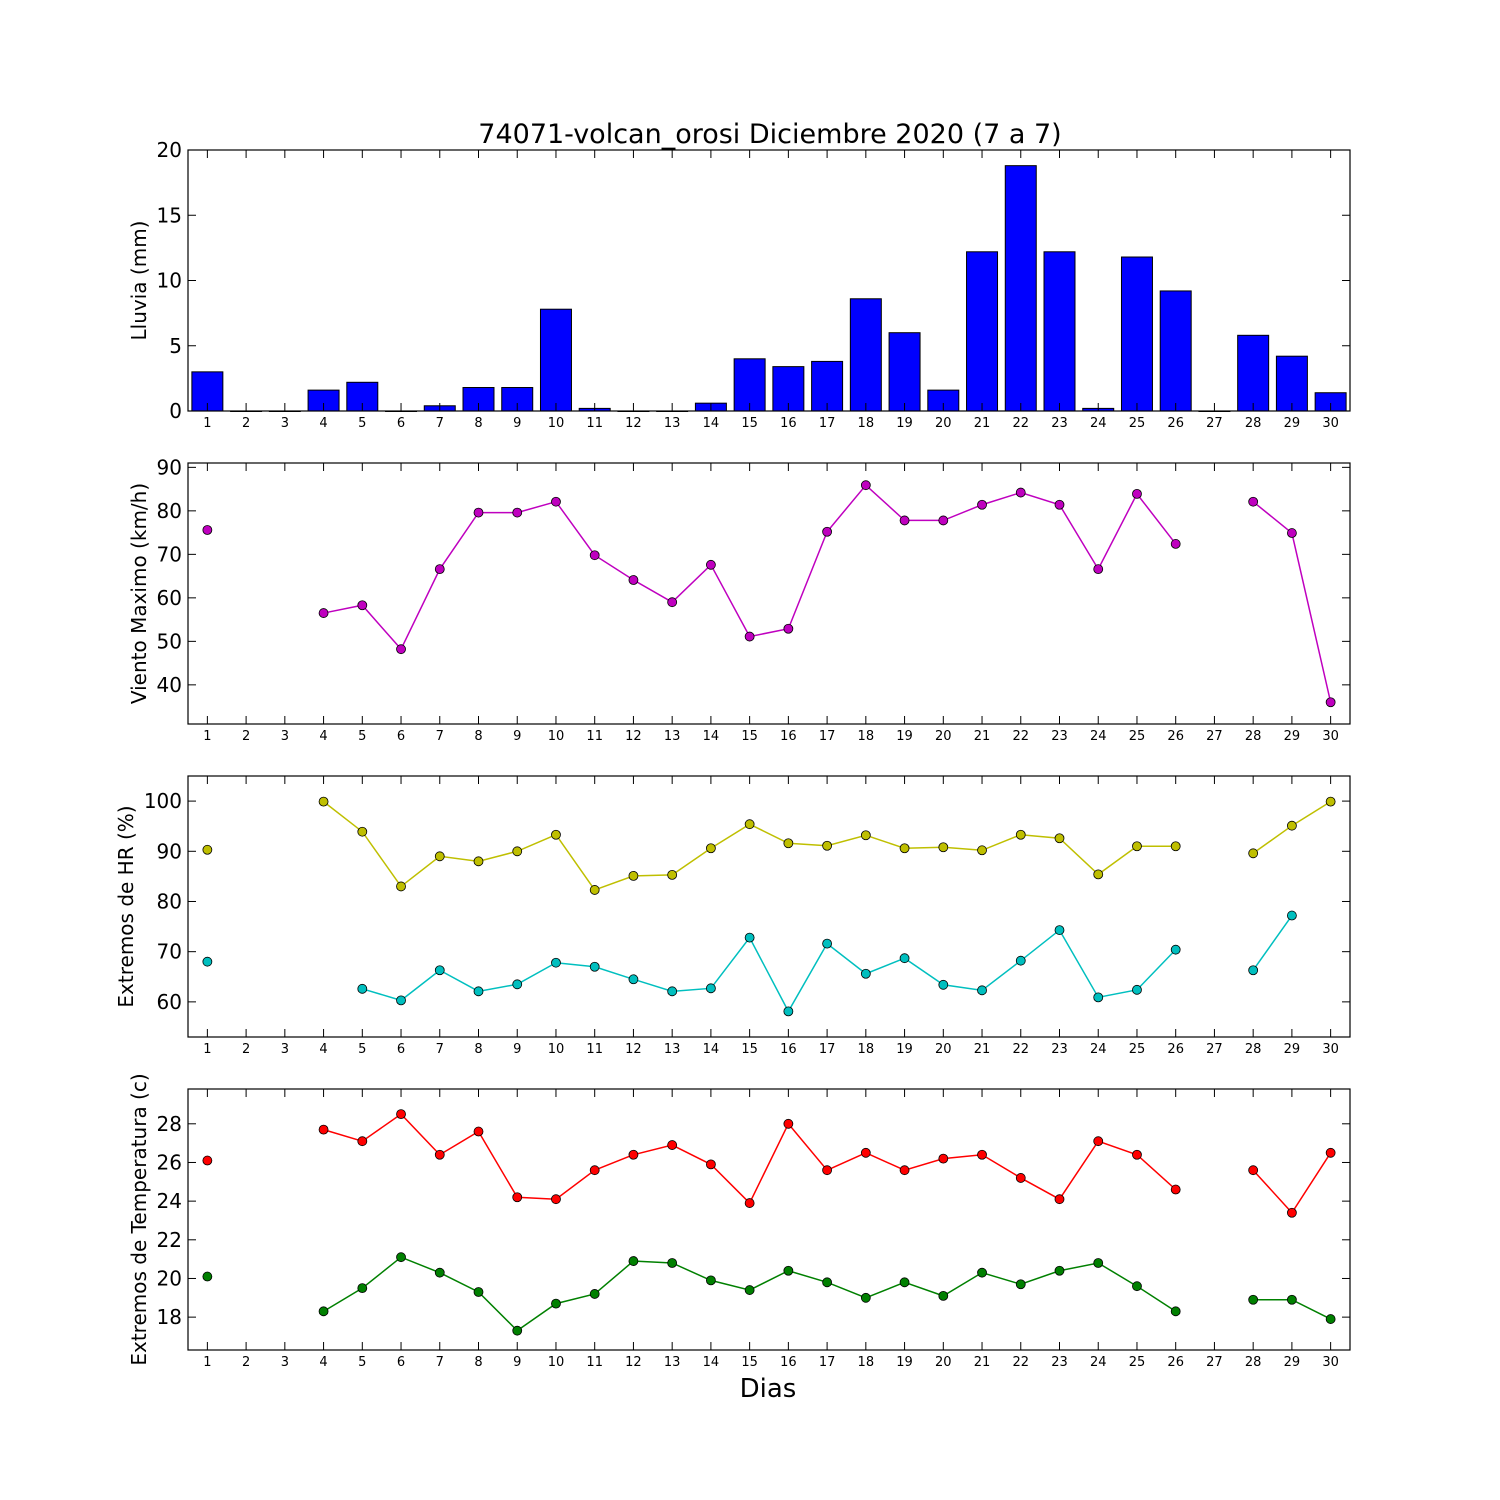 The height and width of the screenshot is (1500, 1500). Describe the element at coordinates (169, 1124) in the screenshot. I see `y-tick-label: 28` at that location.